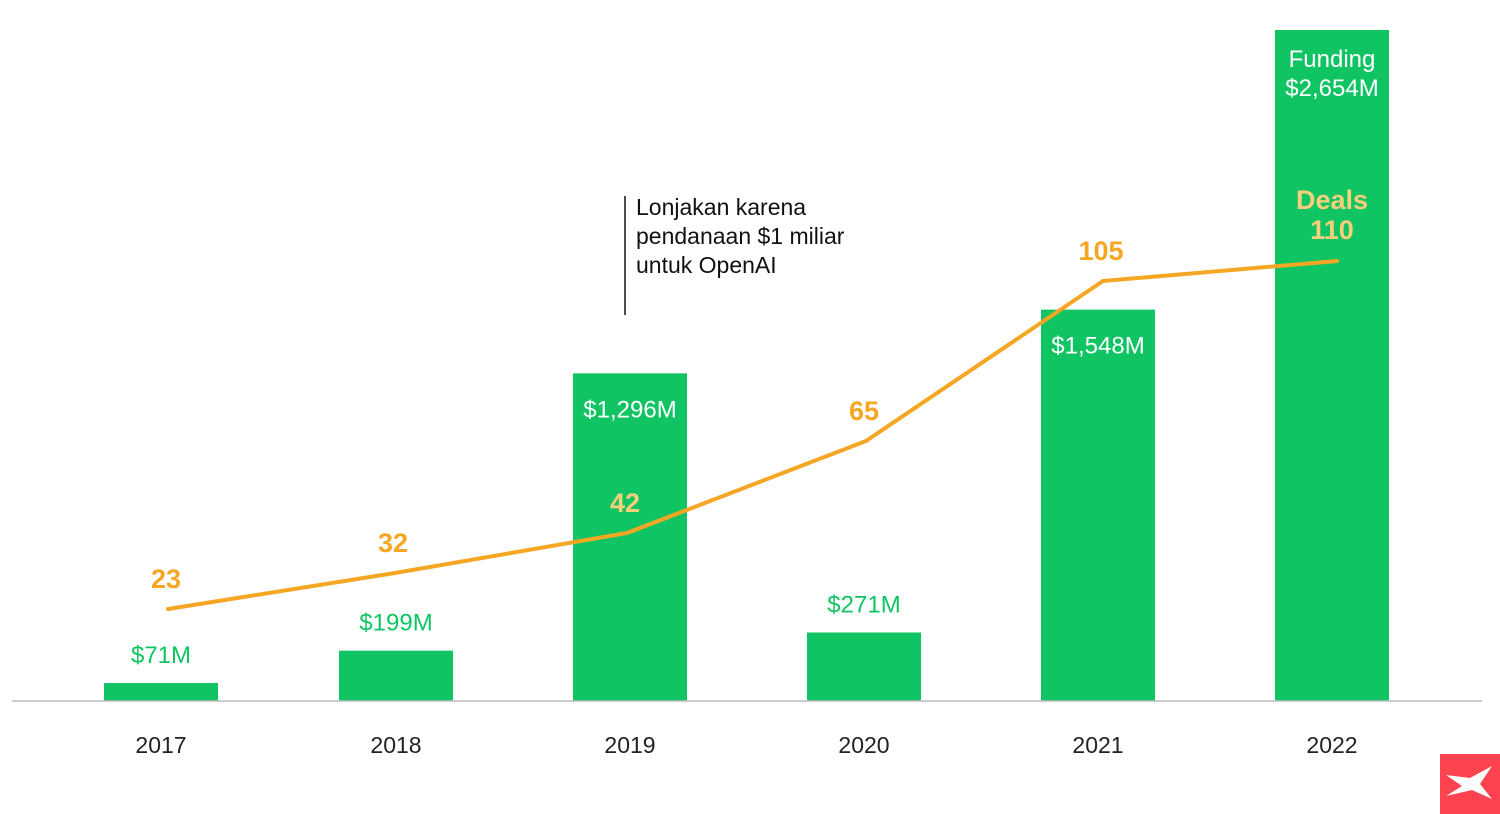  Describe the element at coordinates (160, 745) in the screenshot. I see `x-tick-label: 2017` at that location.